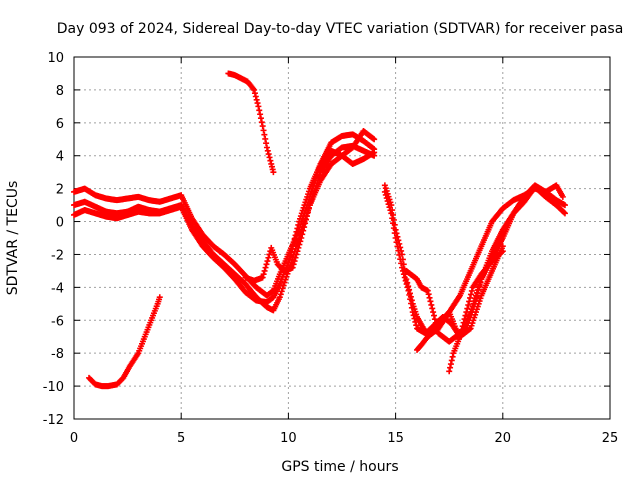  What do you see at coordinates (57, 288) in the screenshot?
I see `y-tick-label: -4` at bounding box center [57, 288].